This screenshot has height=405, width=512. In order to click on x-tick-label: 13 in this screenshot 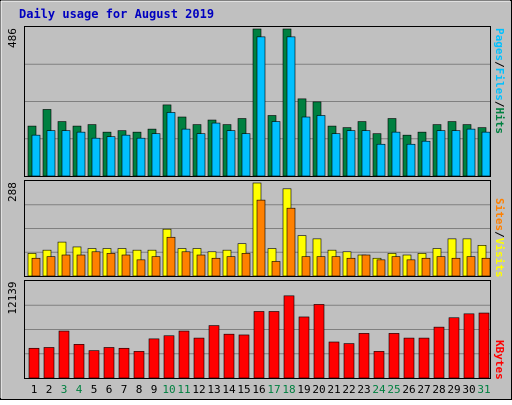, I will do `click(213, 389)`.